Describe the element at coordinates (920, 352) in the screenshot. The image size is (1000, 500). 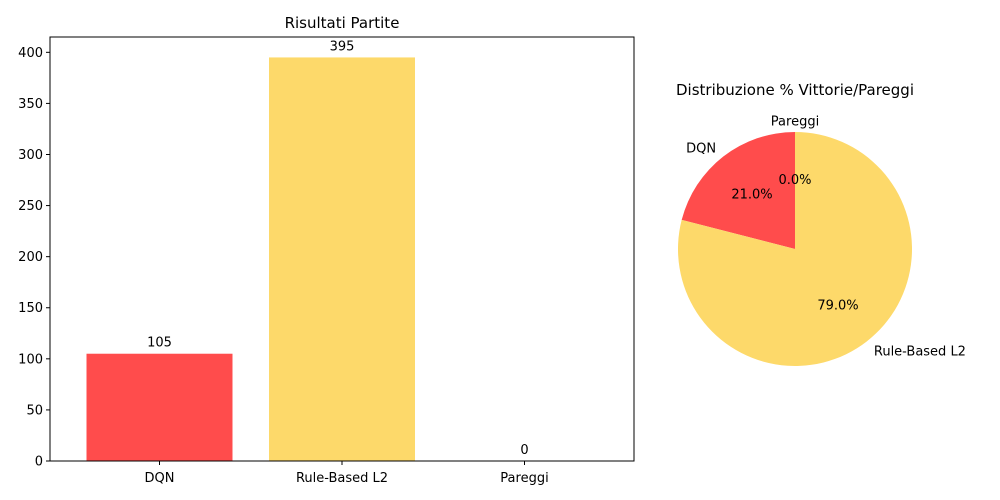
I see `pie-label-rule-based-l2: Rule-Based L2` at that location.